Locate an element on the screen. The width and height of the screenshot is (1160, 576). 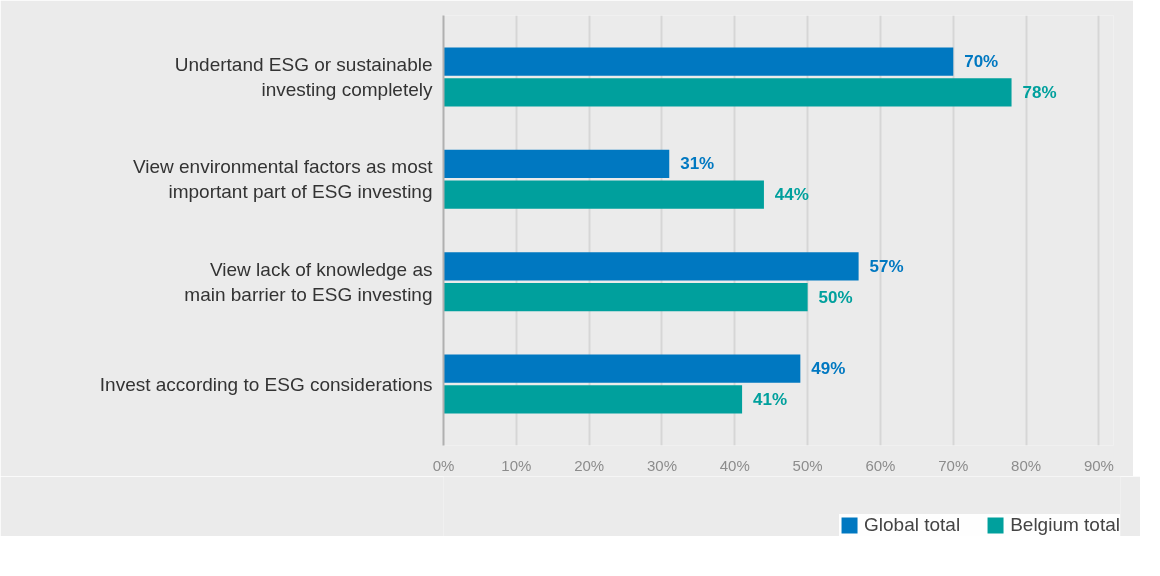
y-tick-label: Invest according to ESG considerations is located at coordinates (266, 384).